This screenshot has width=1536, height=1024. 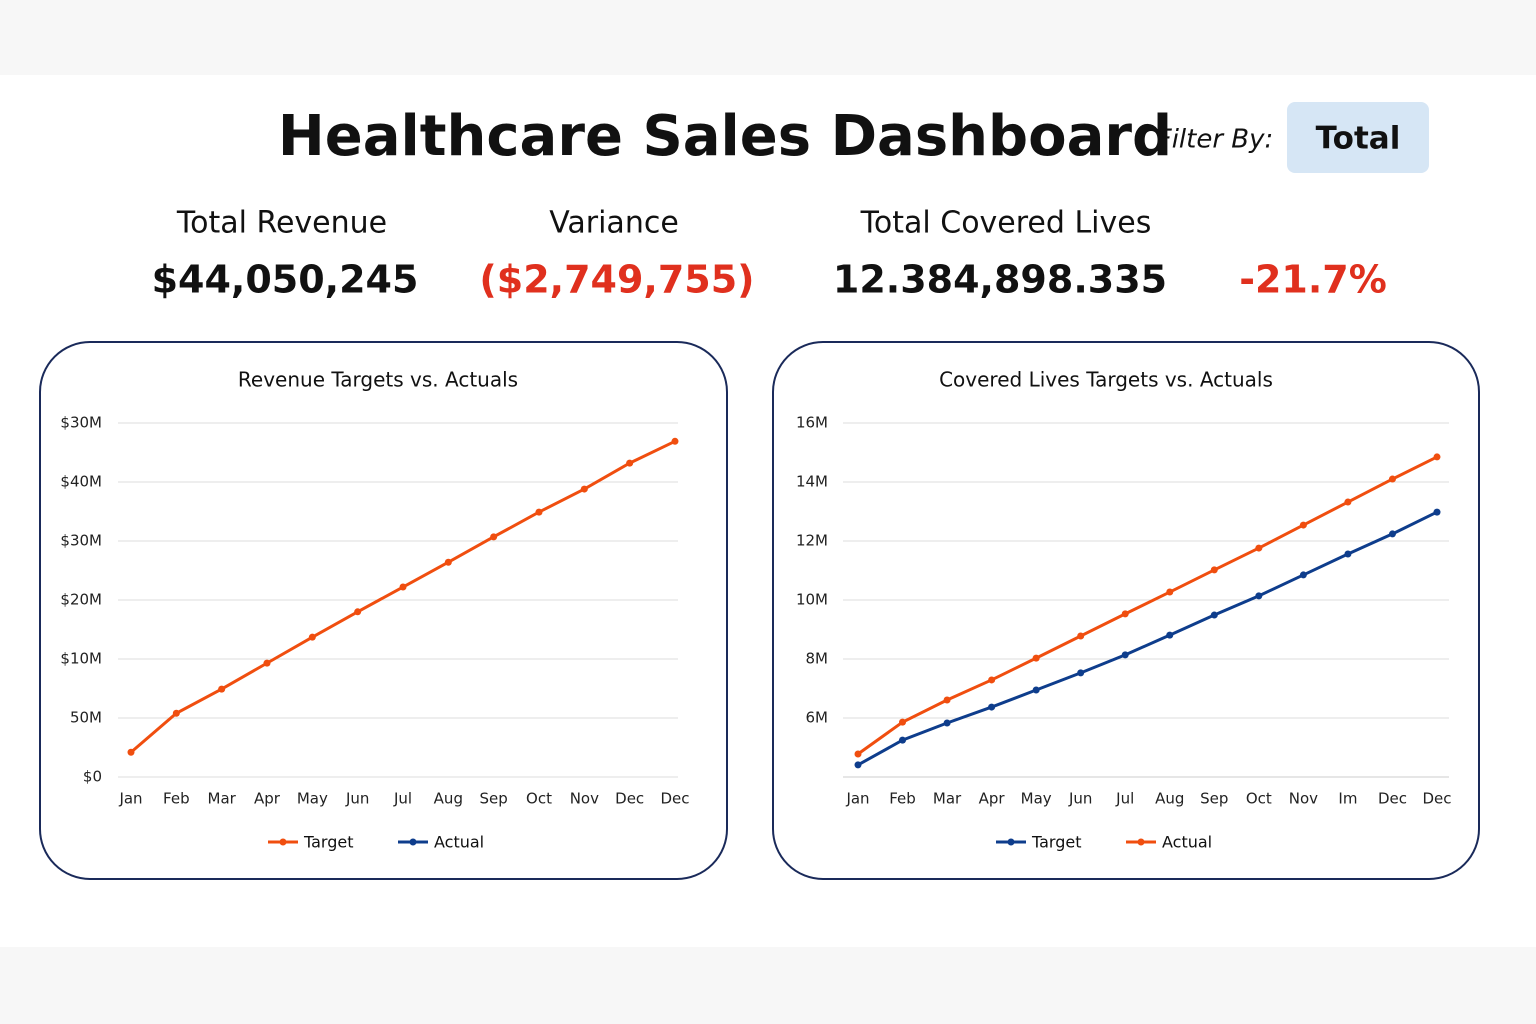 I want to click on y-tick-label: 12M, so click(x=812, y=541).